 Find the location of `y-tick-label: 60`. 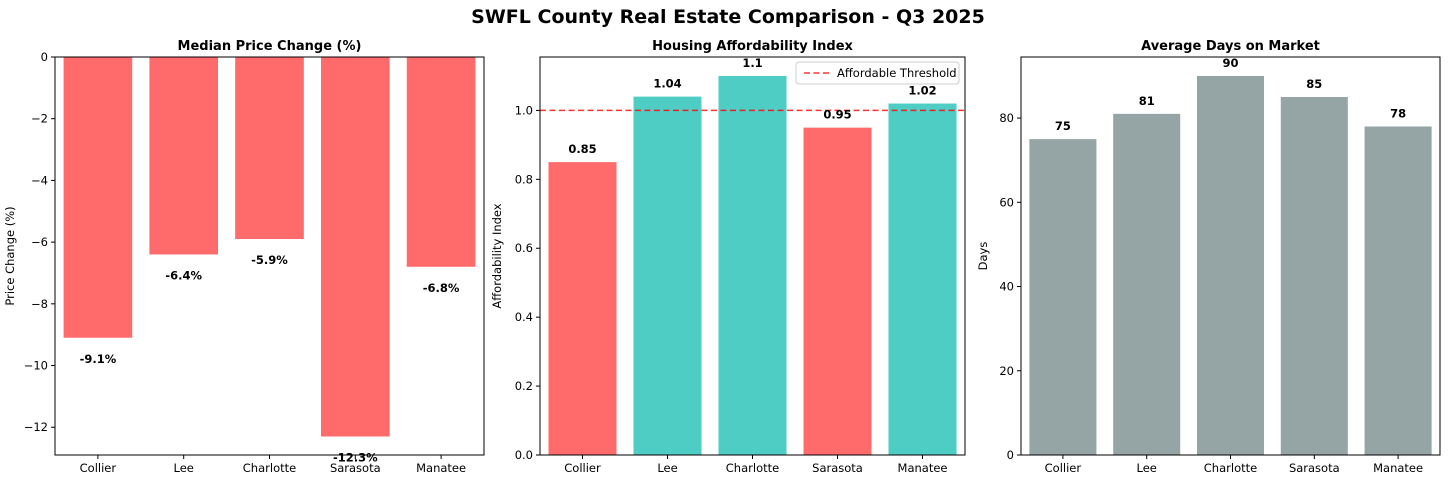

y-tick-label: 60 is located at coordinates (1006, 202).